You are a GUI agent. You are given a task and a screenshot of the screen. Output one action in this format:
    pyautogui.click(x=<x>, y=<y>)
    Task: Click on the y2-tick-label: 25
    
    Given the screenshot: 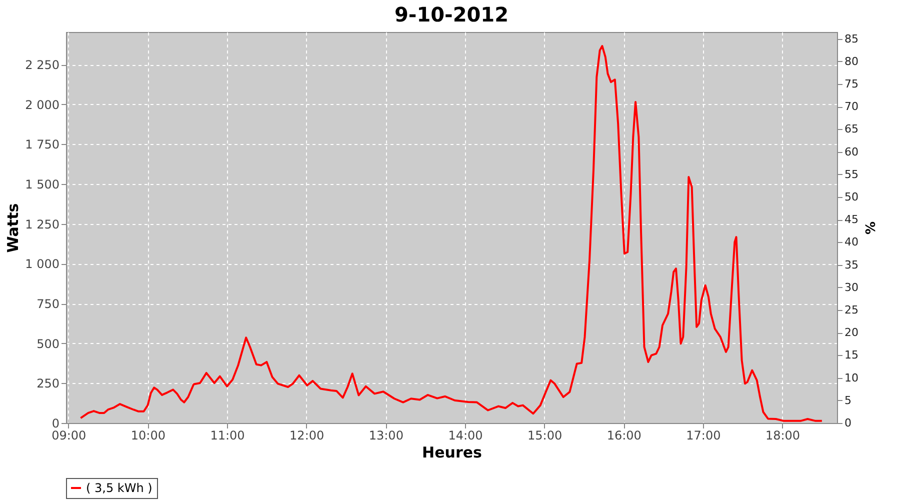 What is the action you would take?
    pyautogui.click(x=851, y=309)
    